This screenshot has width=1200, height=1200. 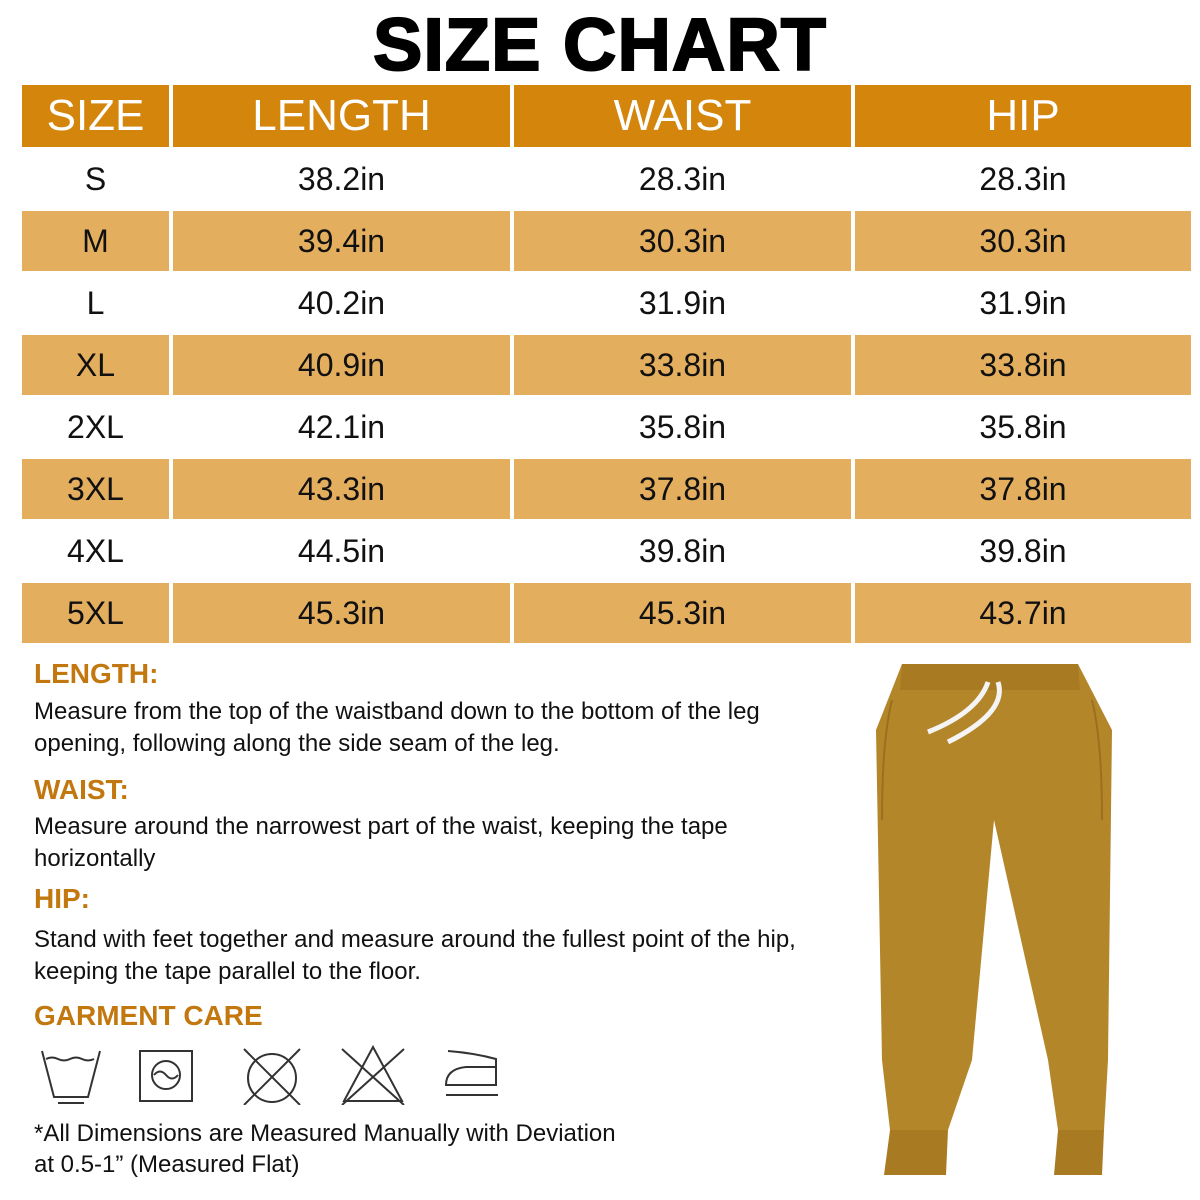 What do you see at coordinates (600, 426) in the screenshot?
I see `table-row: 2XL 42.1in 35.8in 35.8in` at bounding box center [600, 426].